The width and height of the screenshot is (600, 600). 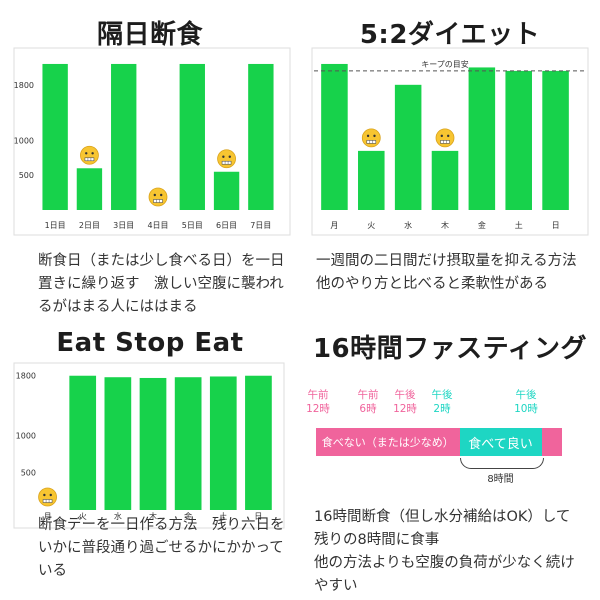 What do you see at coordinates (123, 225) in the screenshot?
I see `x-tick-label: 3日目` at bounding box center [123, 225].